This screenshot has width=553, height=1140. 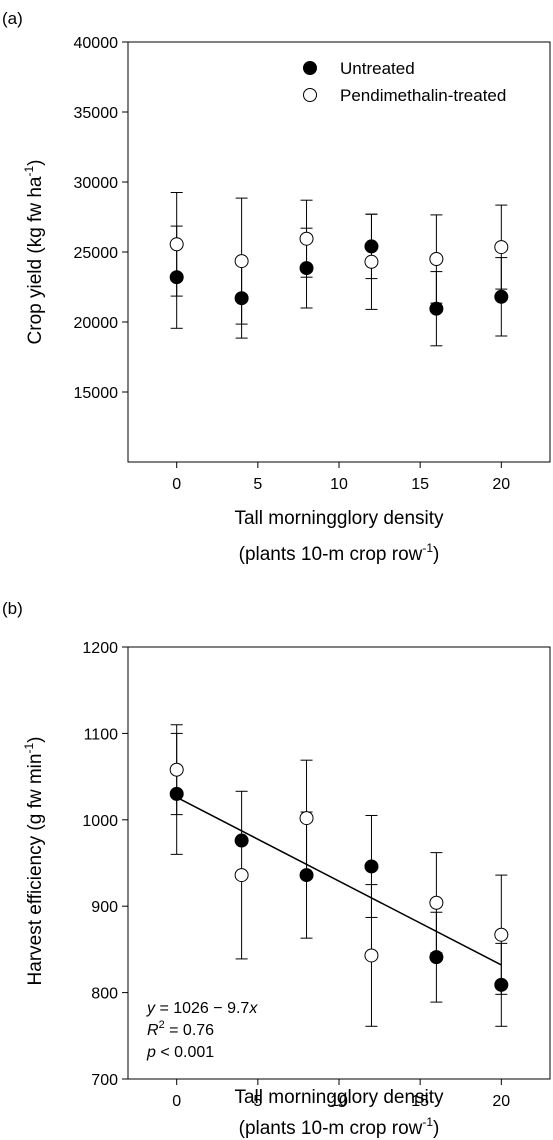 I want to click on legend-label-untreated: Untreated, so click(x=377, y=68).